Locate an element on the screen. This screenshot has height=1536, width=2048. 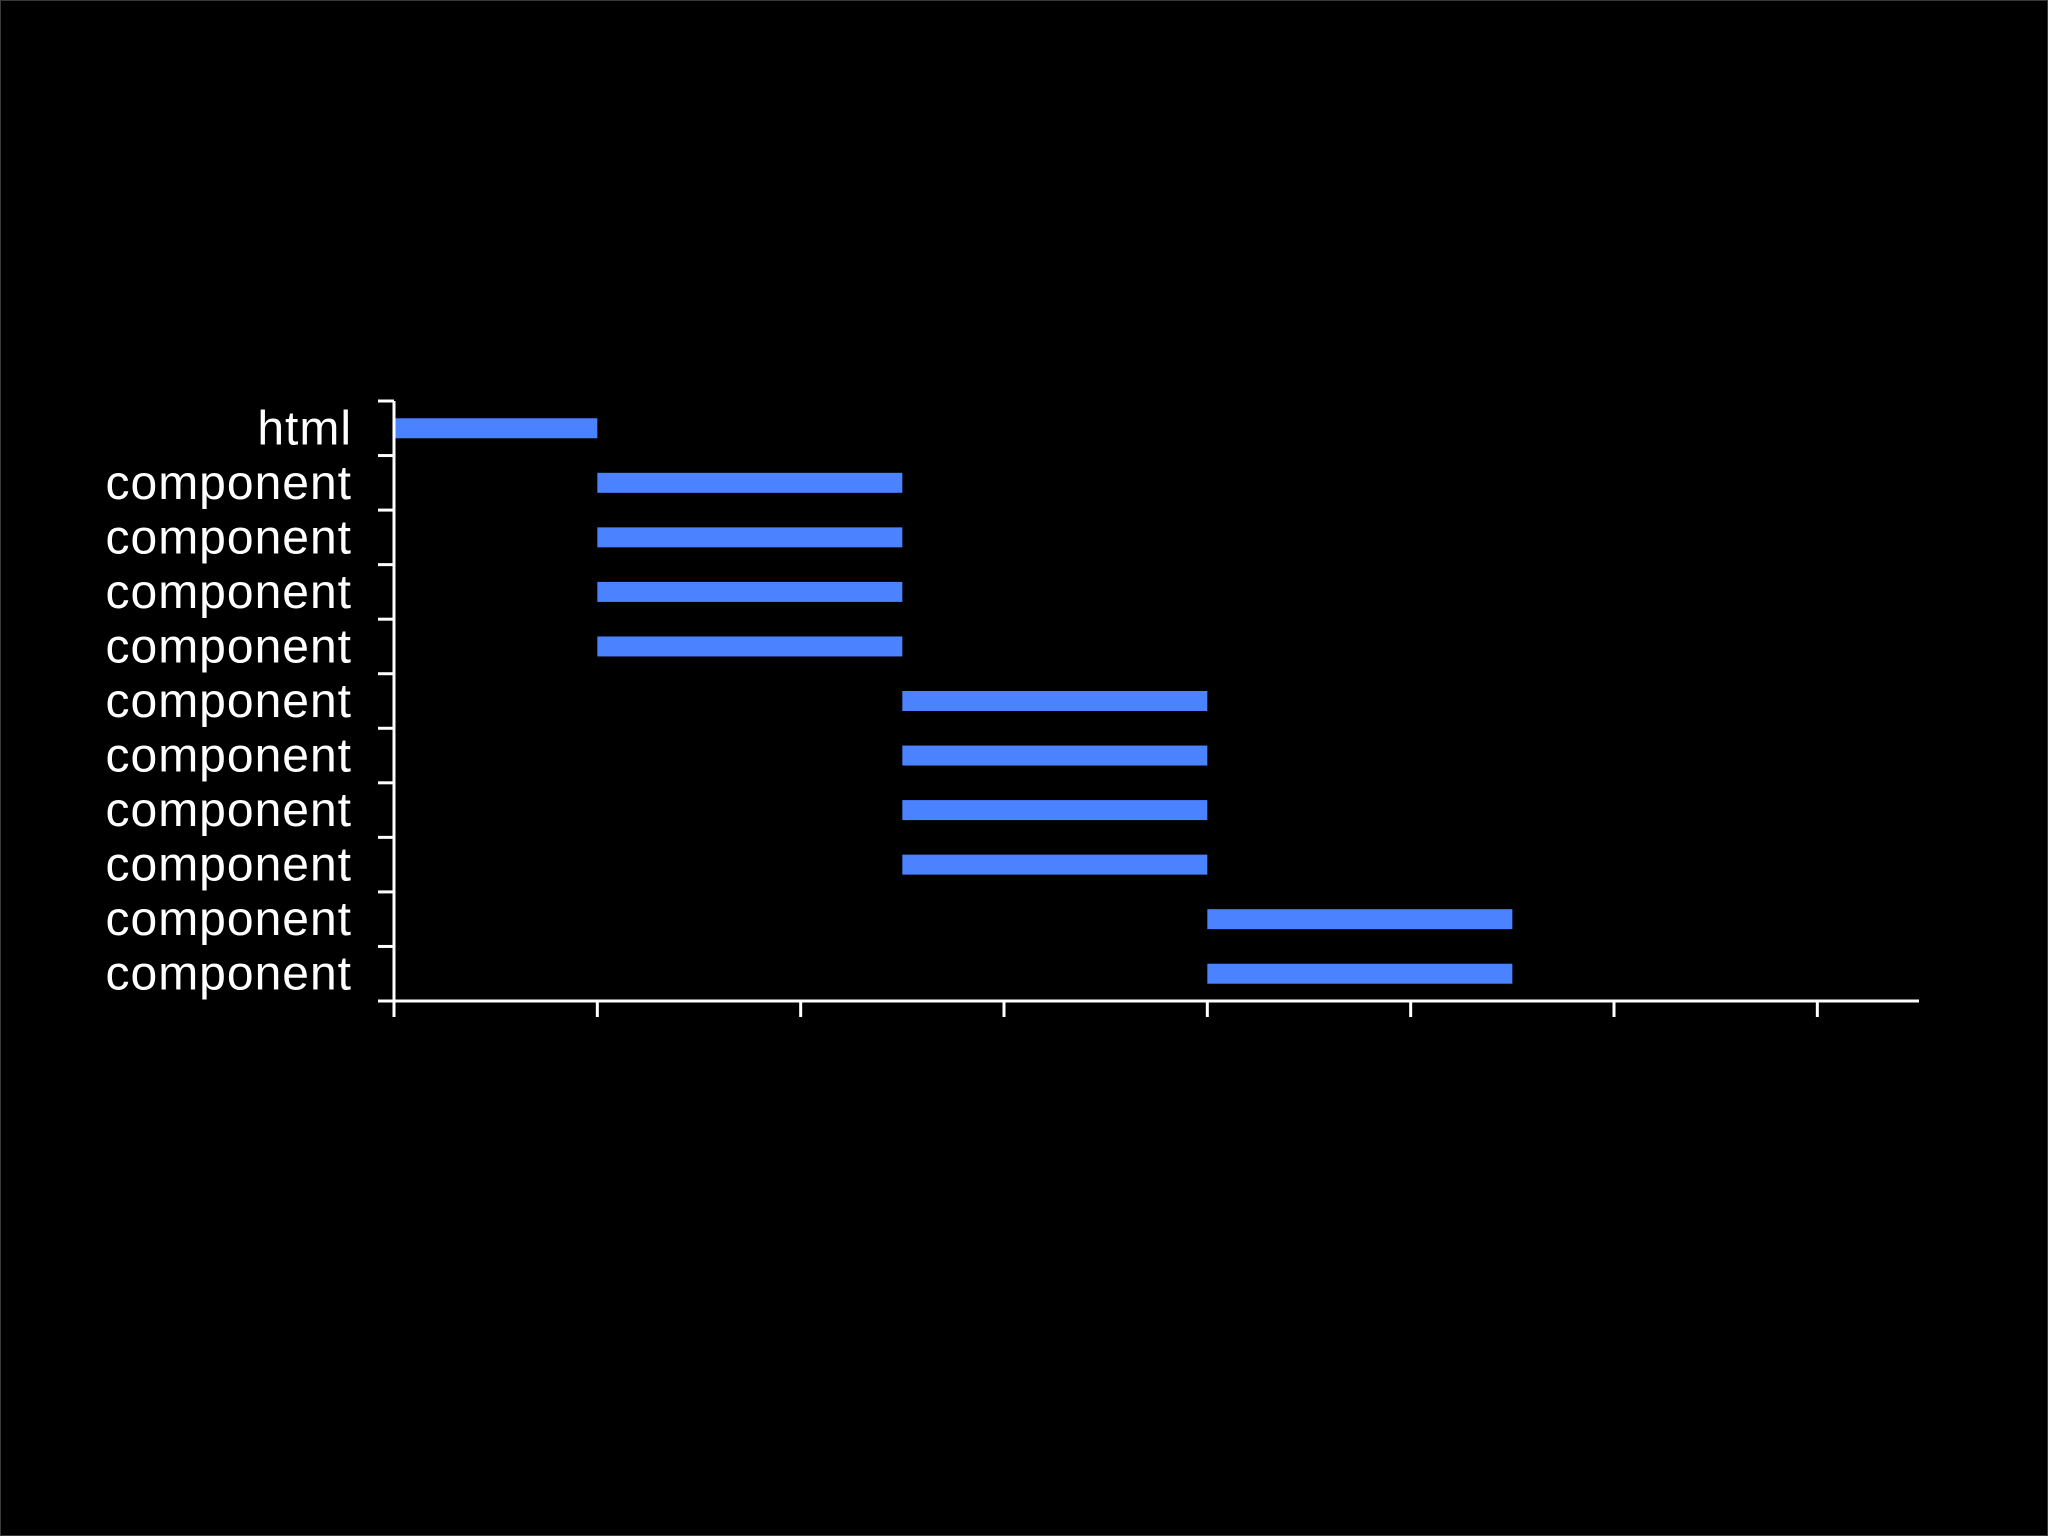
y-tick-label-9: component is located at coordinates (229, 919).